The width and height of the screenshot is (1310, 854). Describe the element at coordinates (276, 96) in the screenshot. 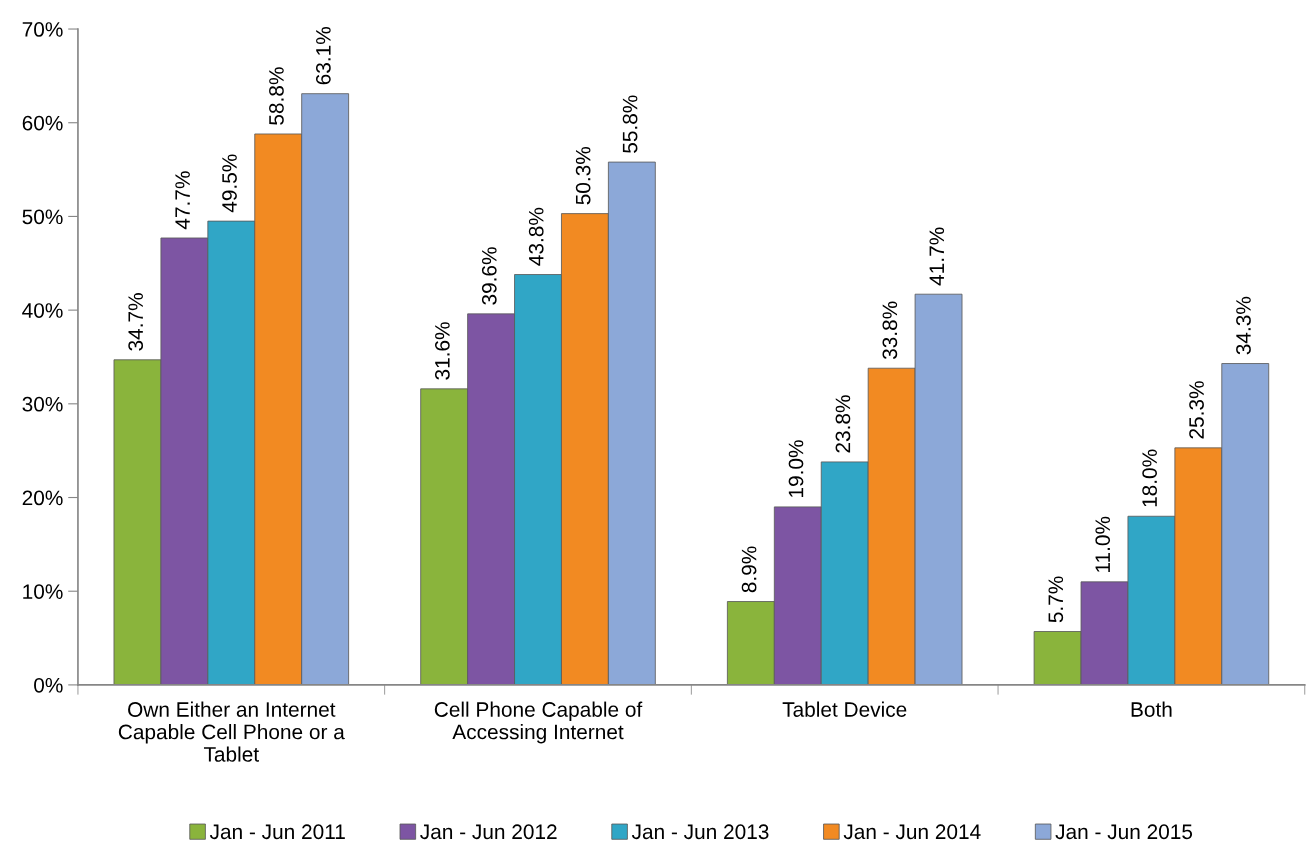

I see `data-label: 58.8%` at that location.